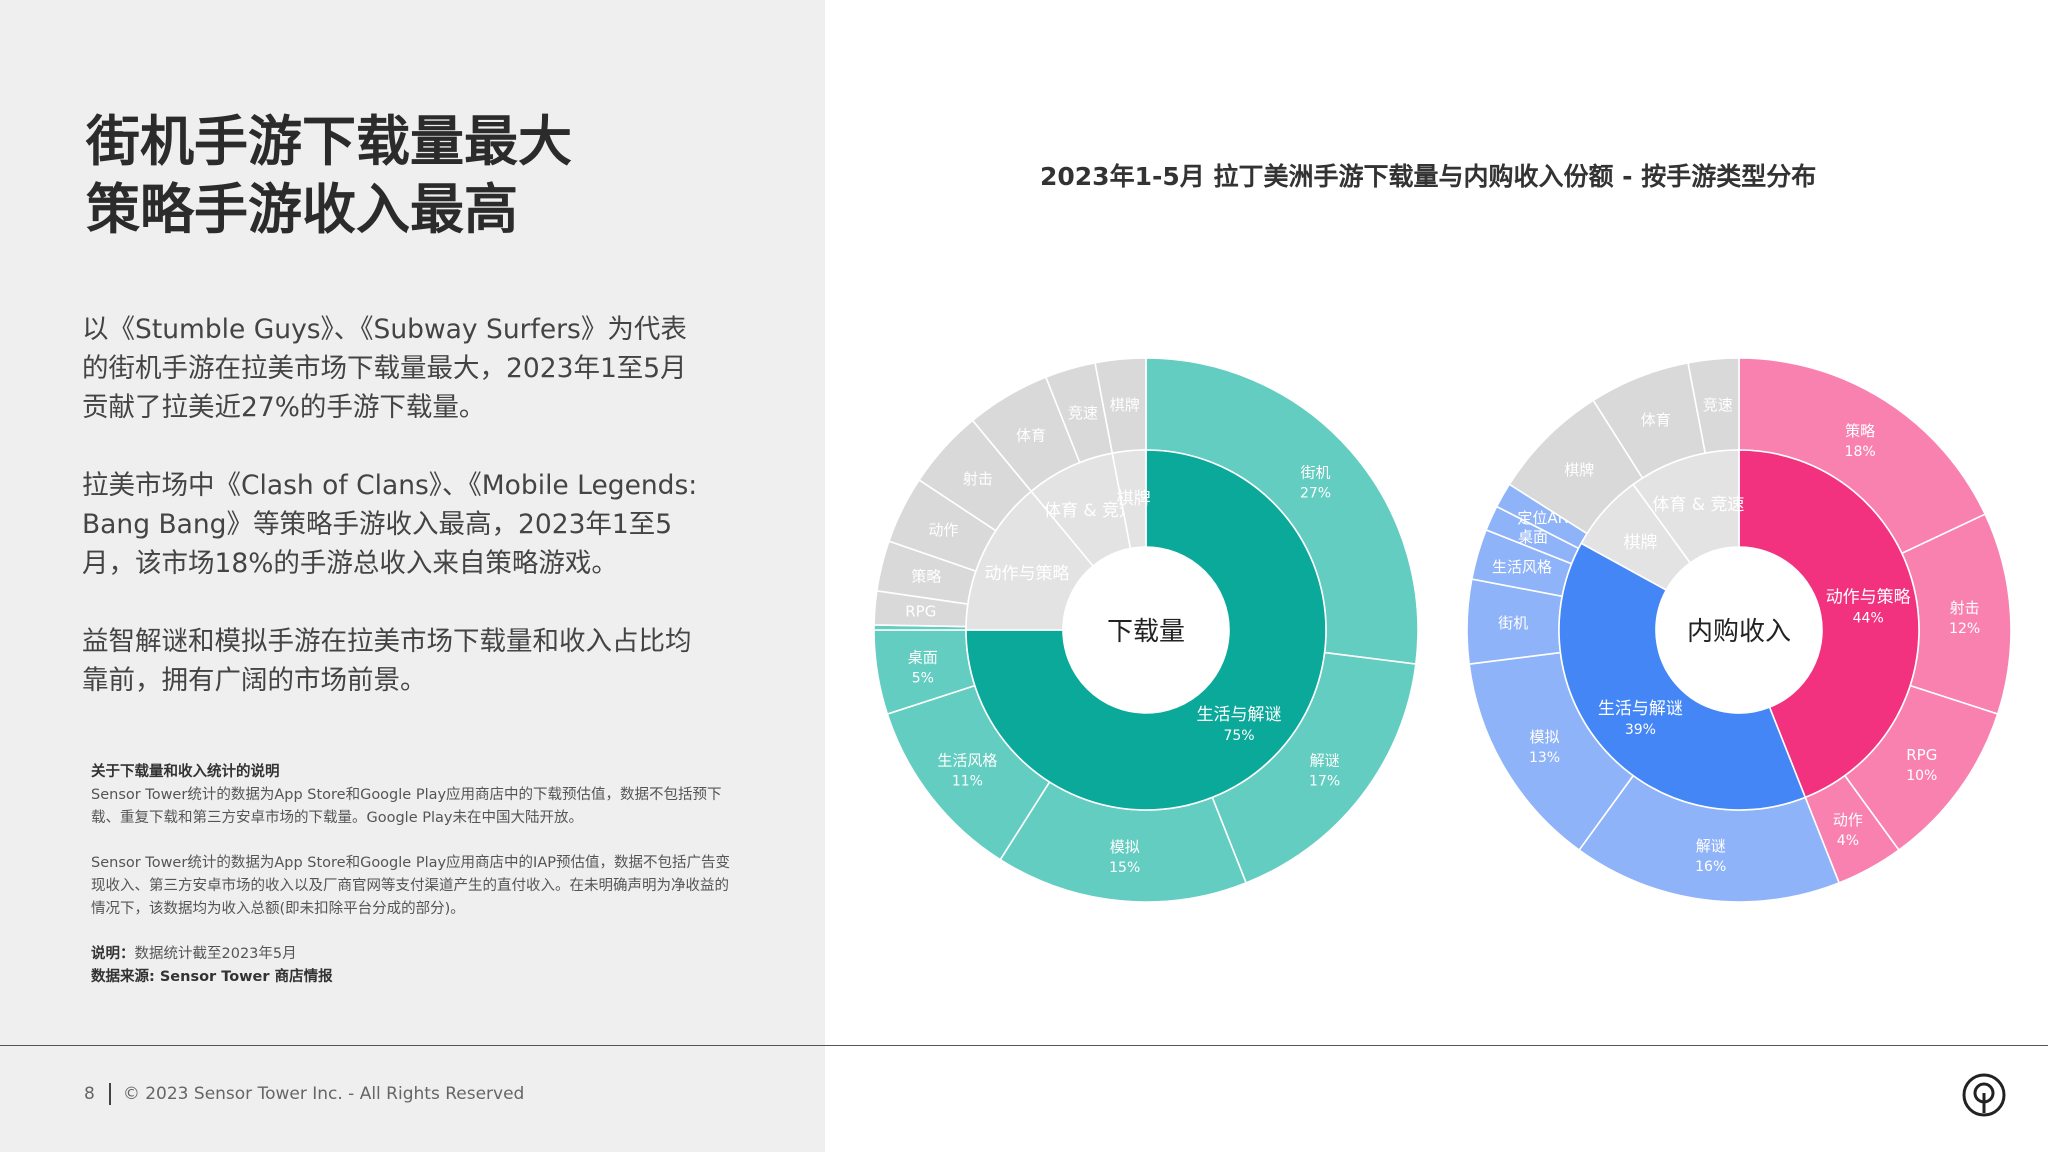  I want to click on chart-0-outer-value-4: 5%, so click(923, 678).